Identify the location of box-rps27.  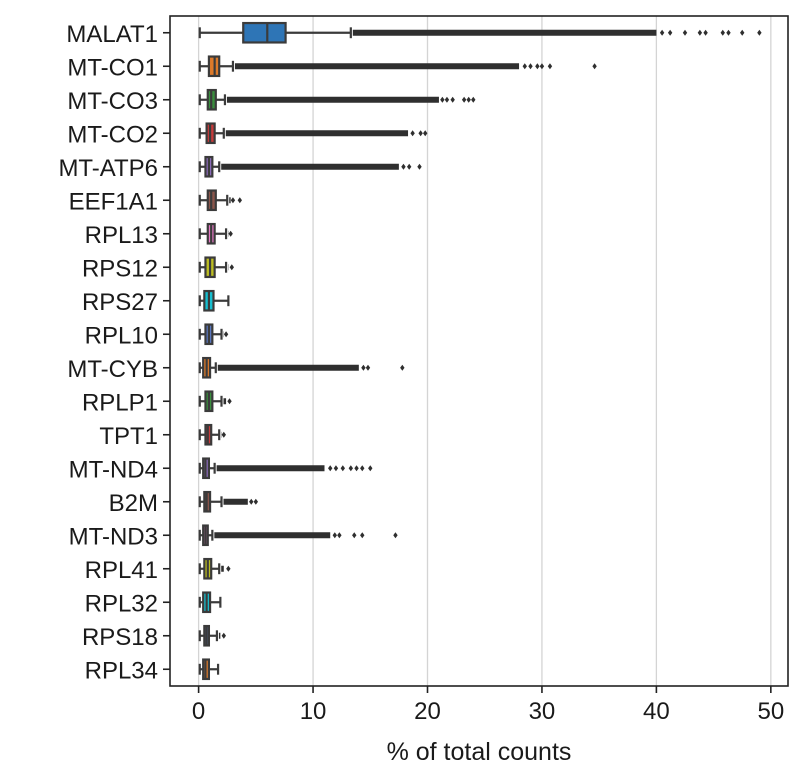
(214, 300).